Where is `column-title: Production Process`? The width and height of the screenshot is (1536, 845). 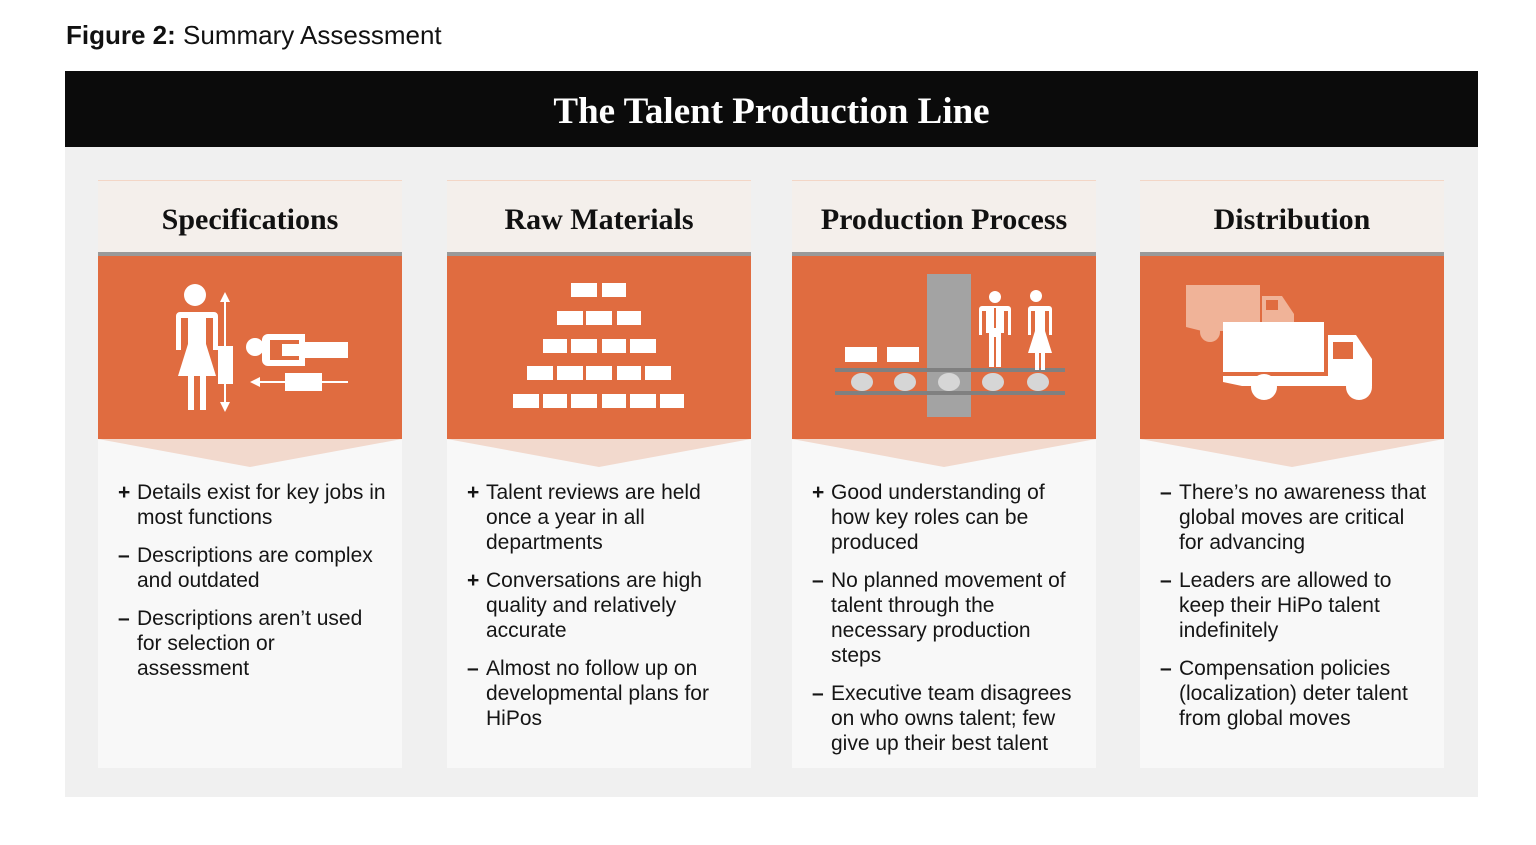
column-title: Production Process is located at coordinates (944, 216).